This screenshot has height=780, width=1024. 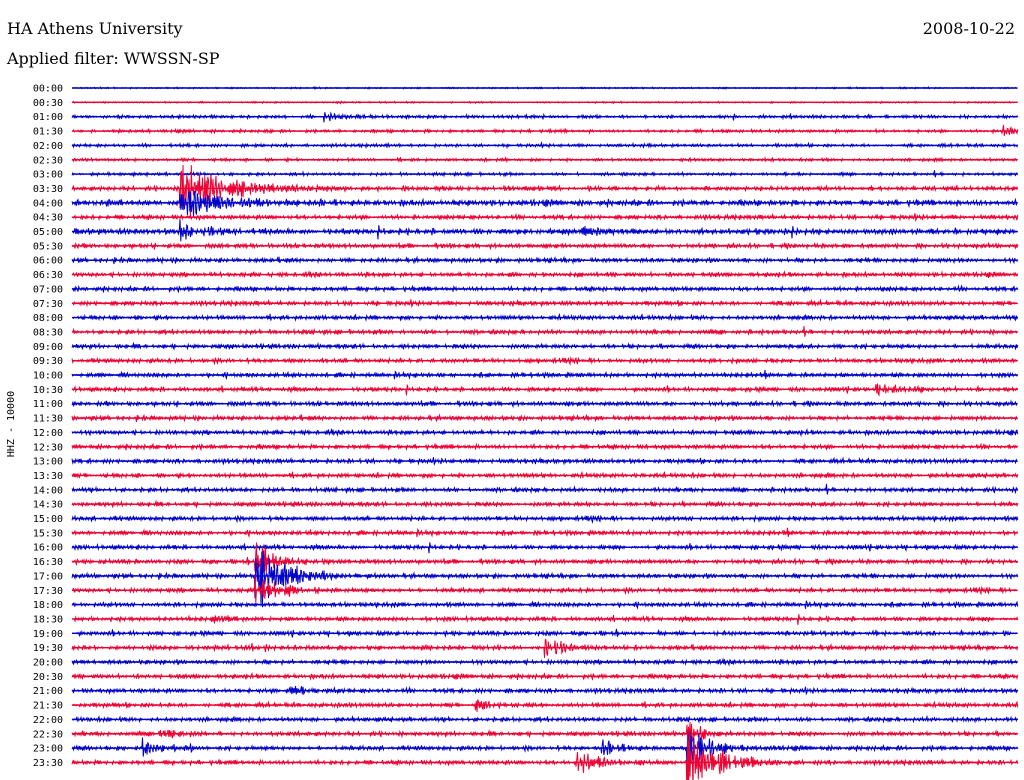 What do you see at coordinates (48, 706) in the screenshot?
I see `row-time-label: 21:30` at bounding box center [48, 706].